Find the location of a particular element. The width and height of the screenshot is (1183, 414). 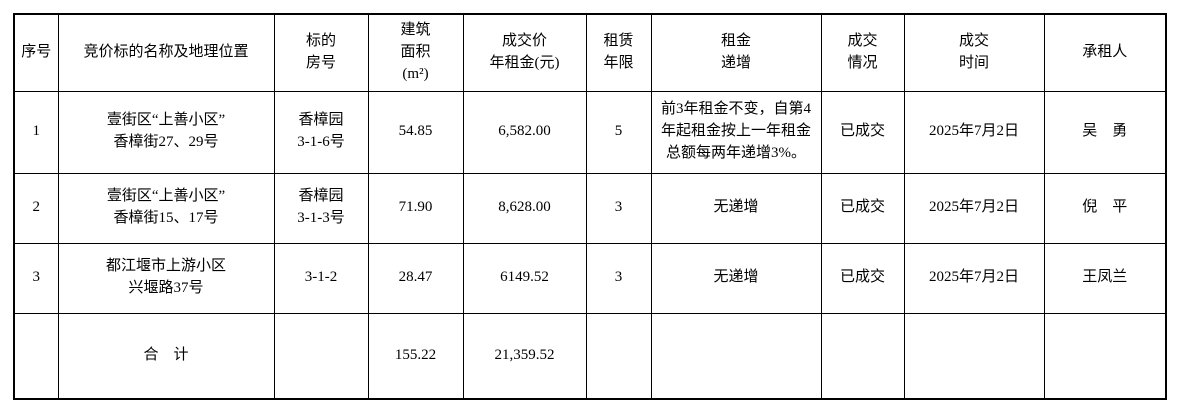

total-lease-term is located at coordinates (618, 356).